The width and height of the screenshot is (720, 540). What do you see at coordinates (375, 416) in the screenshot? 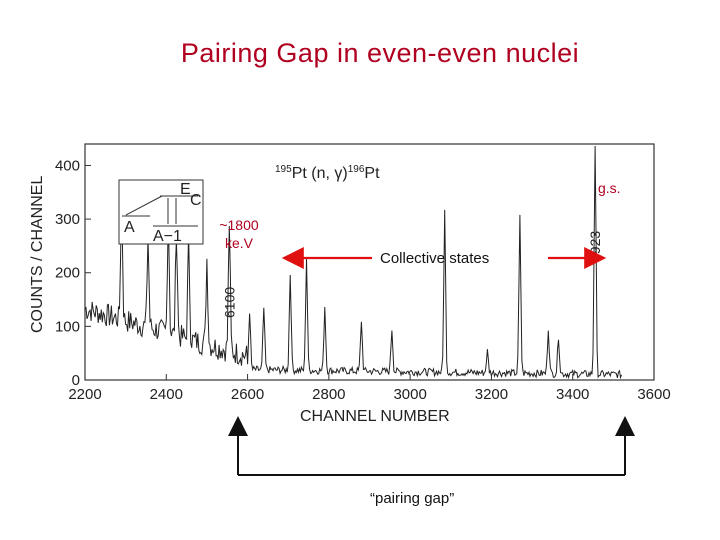
I see `x-axis-title: CHANNEL NUMBER` at bounding box center [375, 416].